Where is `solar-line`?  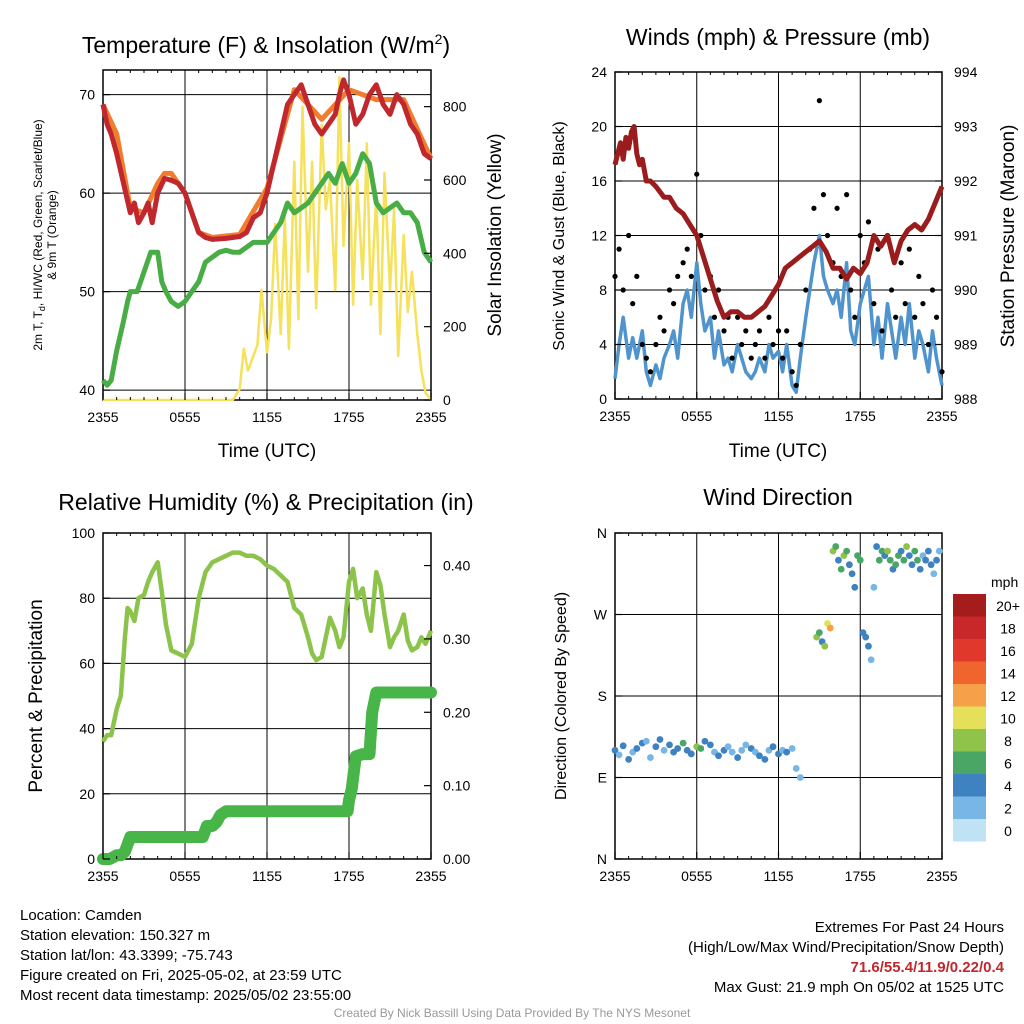 solar-line is located at coordinates (267, 239).